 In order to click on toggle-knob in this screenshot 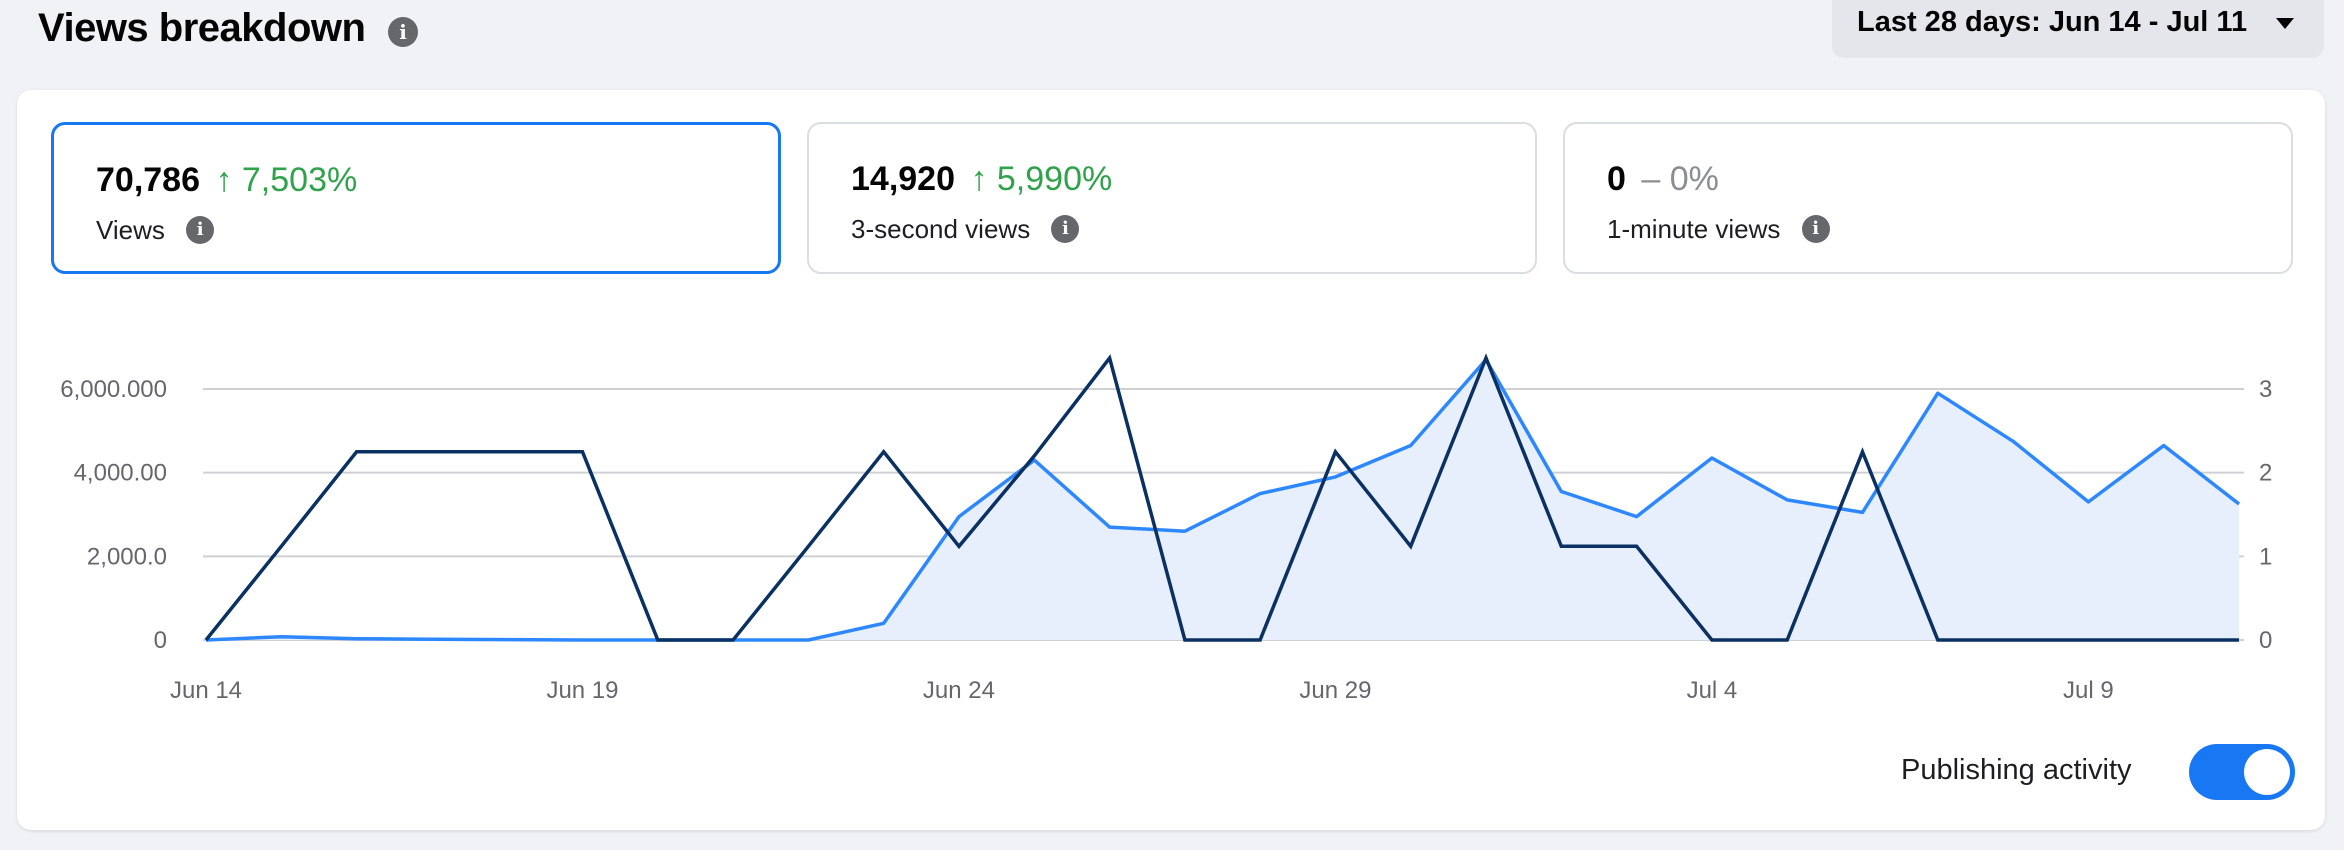, I will do `click(2267, 772)`.